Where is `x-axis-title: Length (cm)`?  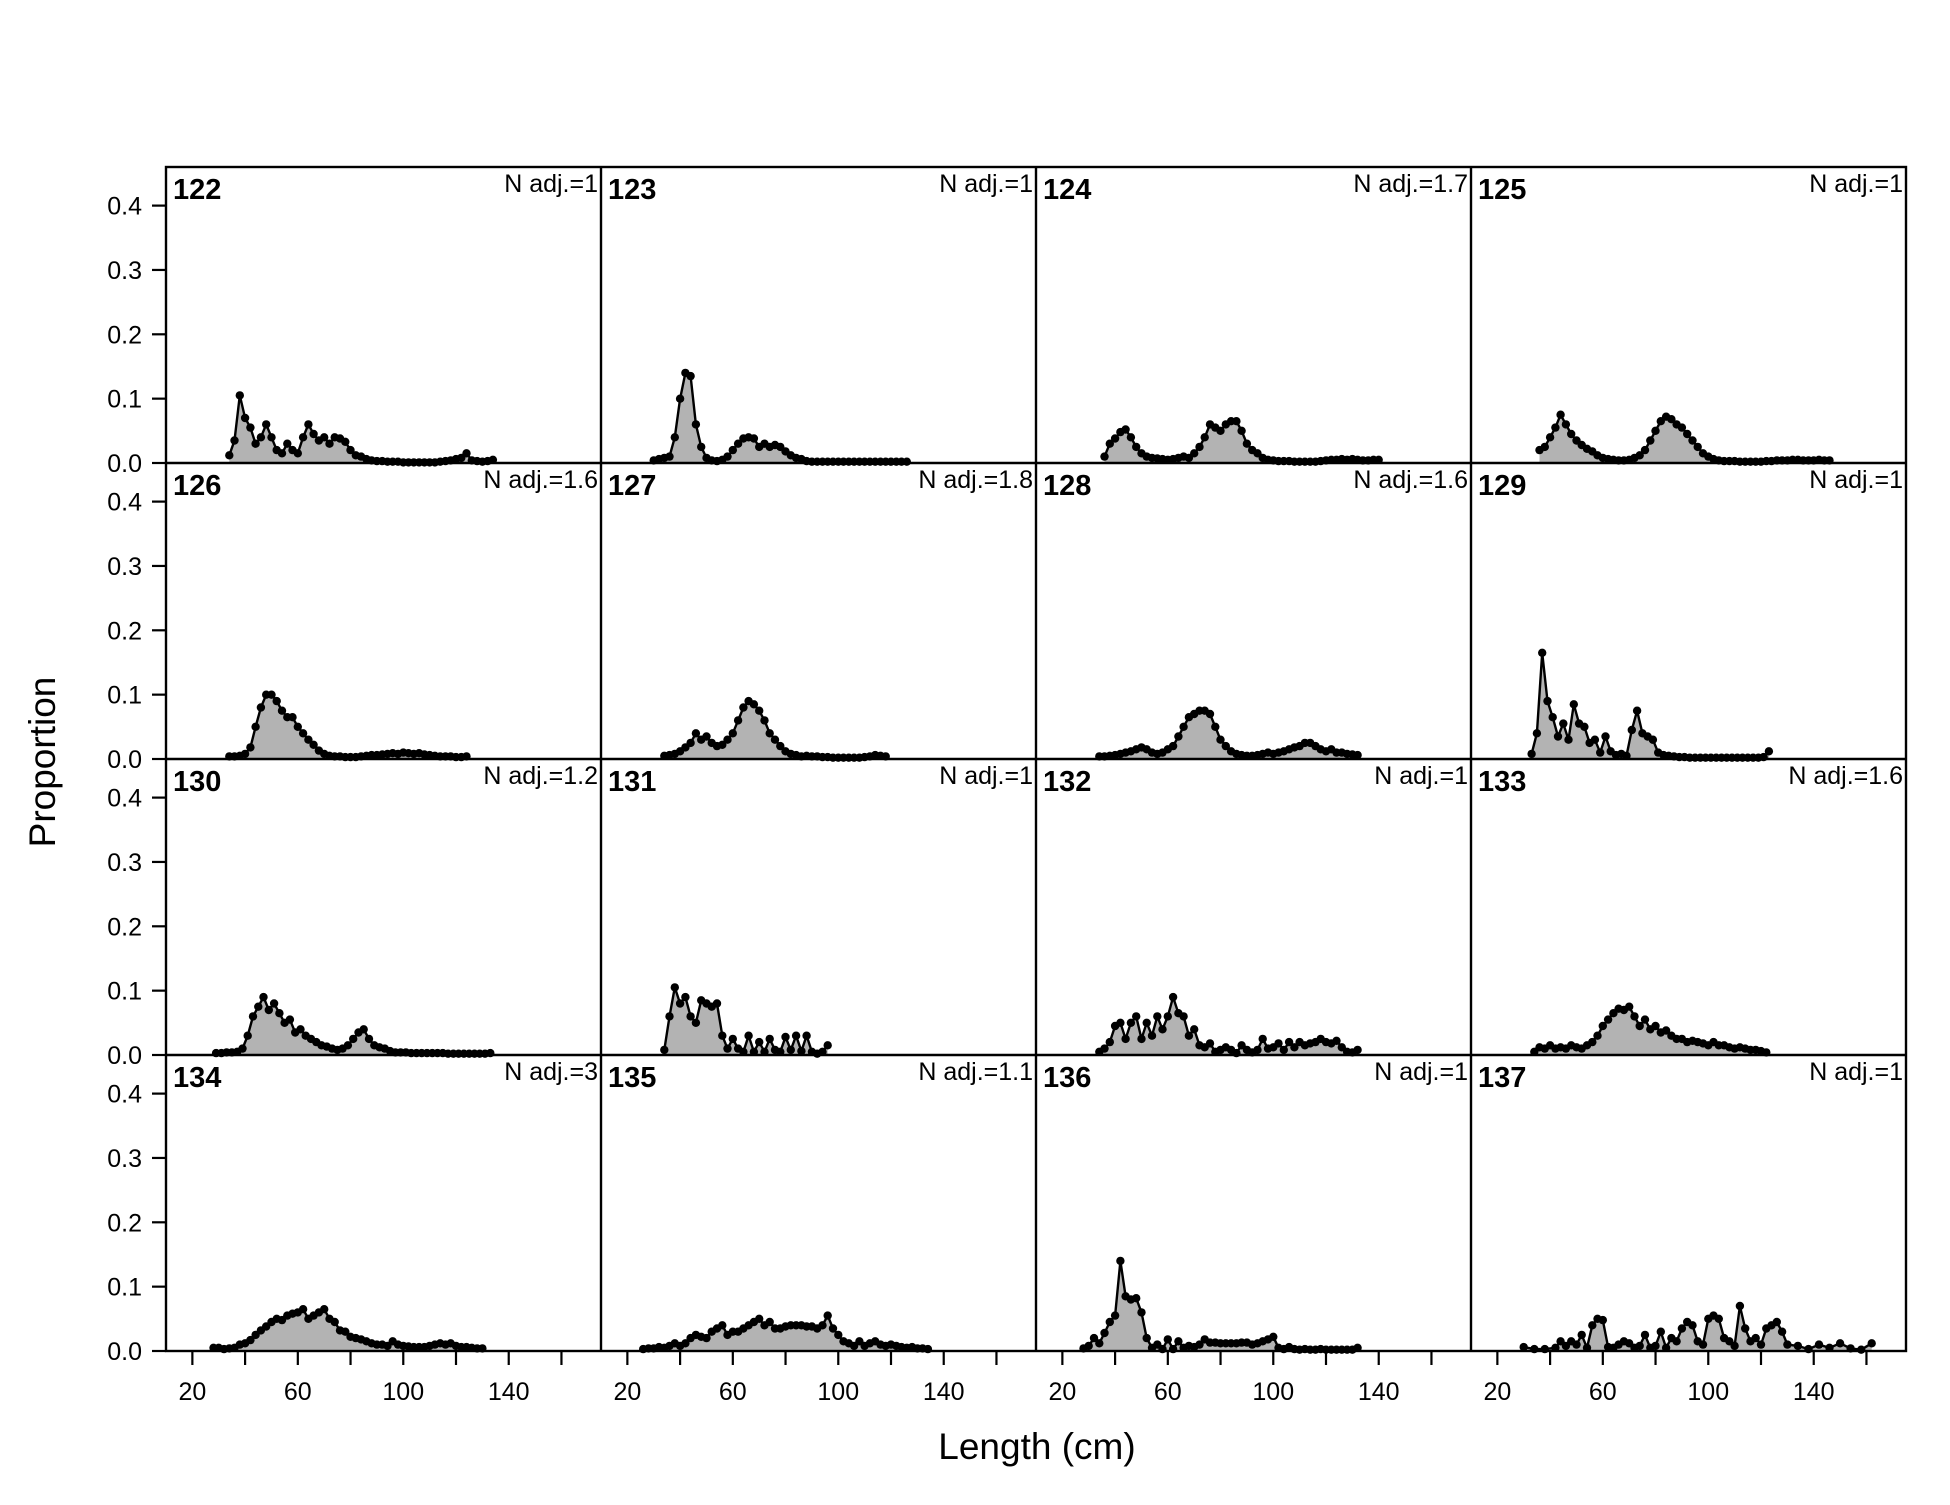 x-axis-title: Length (cm) is located at coordinates (1036, 1446).